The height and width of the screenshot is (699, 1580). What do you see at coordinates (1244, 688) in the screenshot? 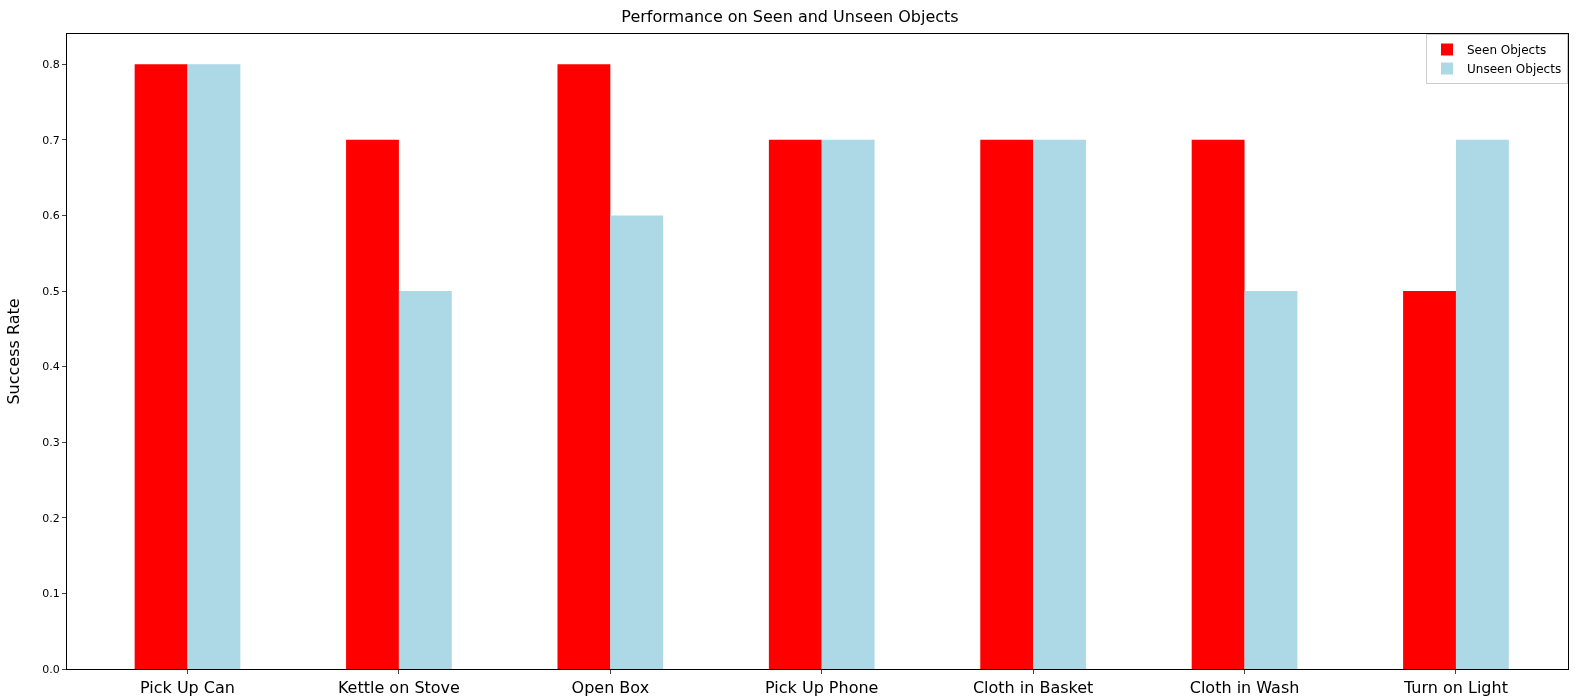
I see `x-tick-label: Cloth in Wash` at bounding box center [1244, 688].